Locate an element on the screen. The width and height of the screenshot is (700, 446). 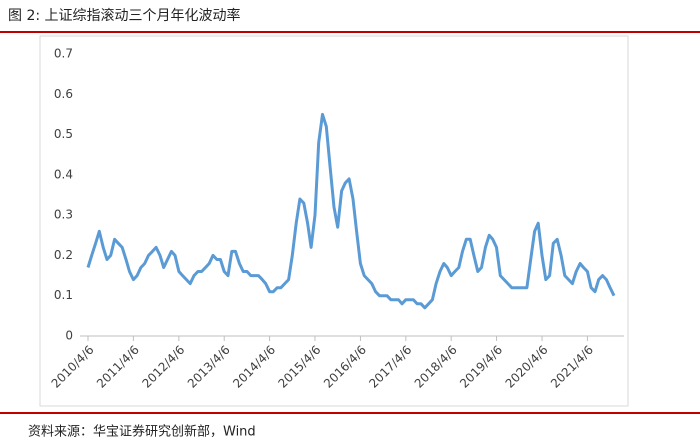
x-tick-label: 2021/4/6 is located at coordinates (572, 367).